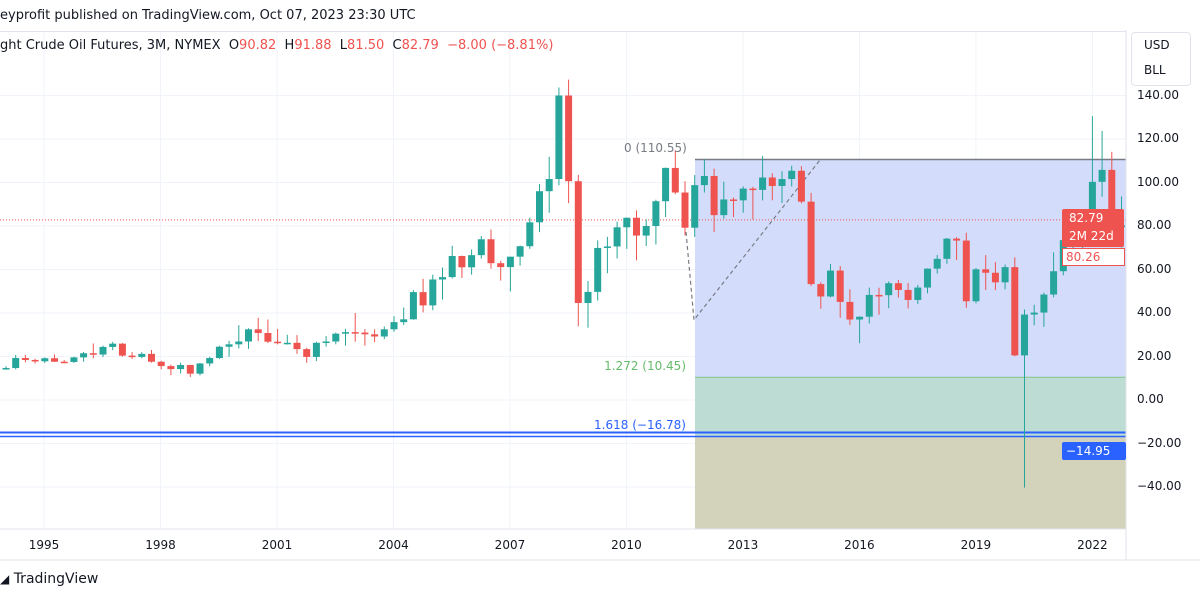  What do you see at coordinates (1161, 59) in the screenshot?
I see `currency-unit-selector: USD BLL` at bounding box center [1161, 59].